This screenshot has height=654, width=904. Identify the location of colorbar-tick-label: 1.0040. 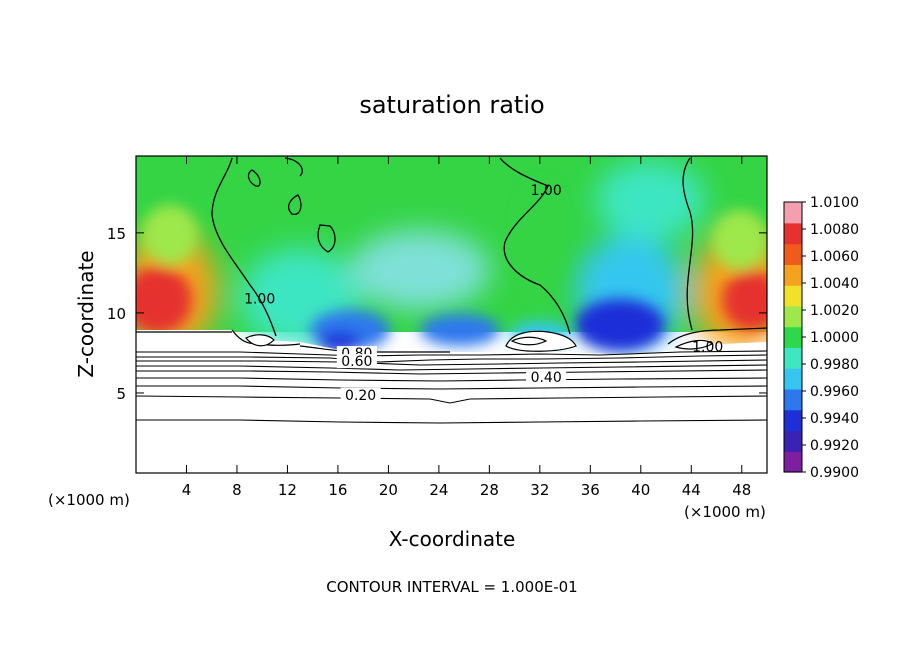
(834, 284).